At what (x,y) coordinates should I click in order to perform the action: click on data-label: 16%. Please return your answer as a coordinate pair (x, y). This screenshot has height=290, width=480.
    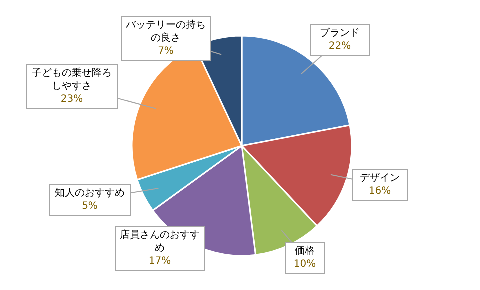
    Looking at the image, I should click on (380, 191).